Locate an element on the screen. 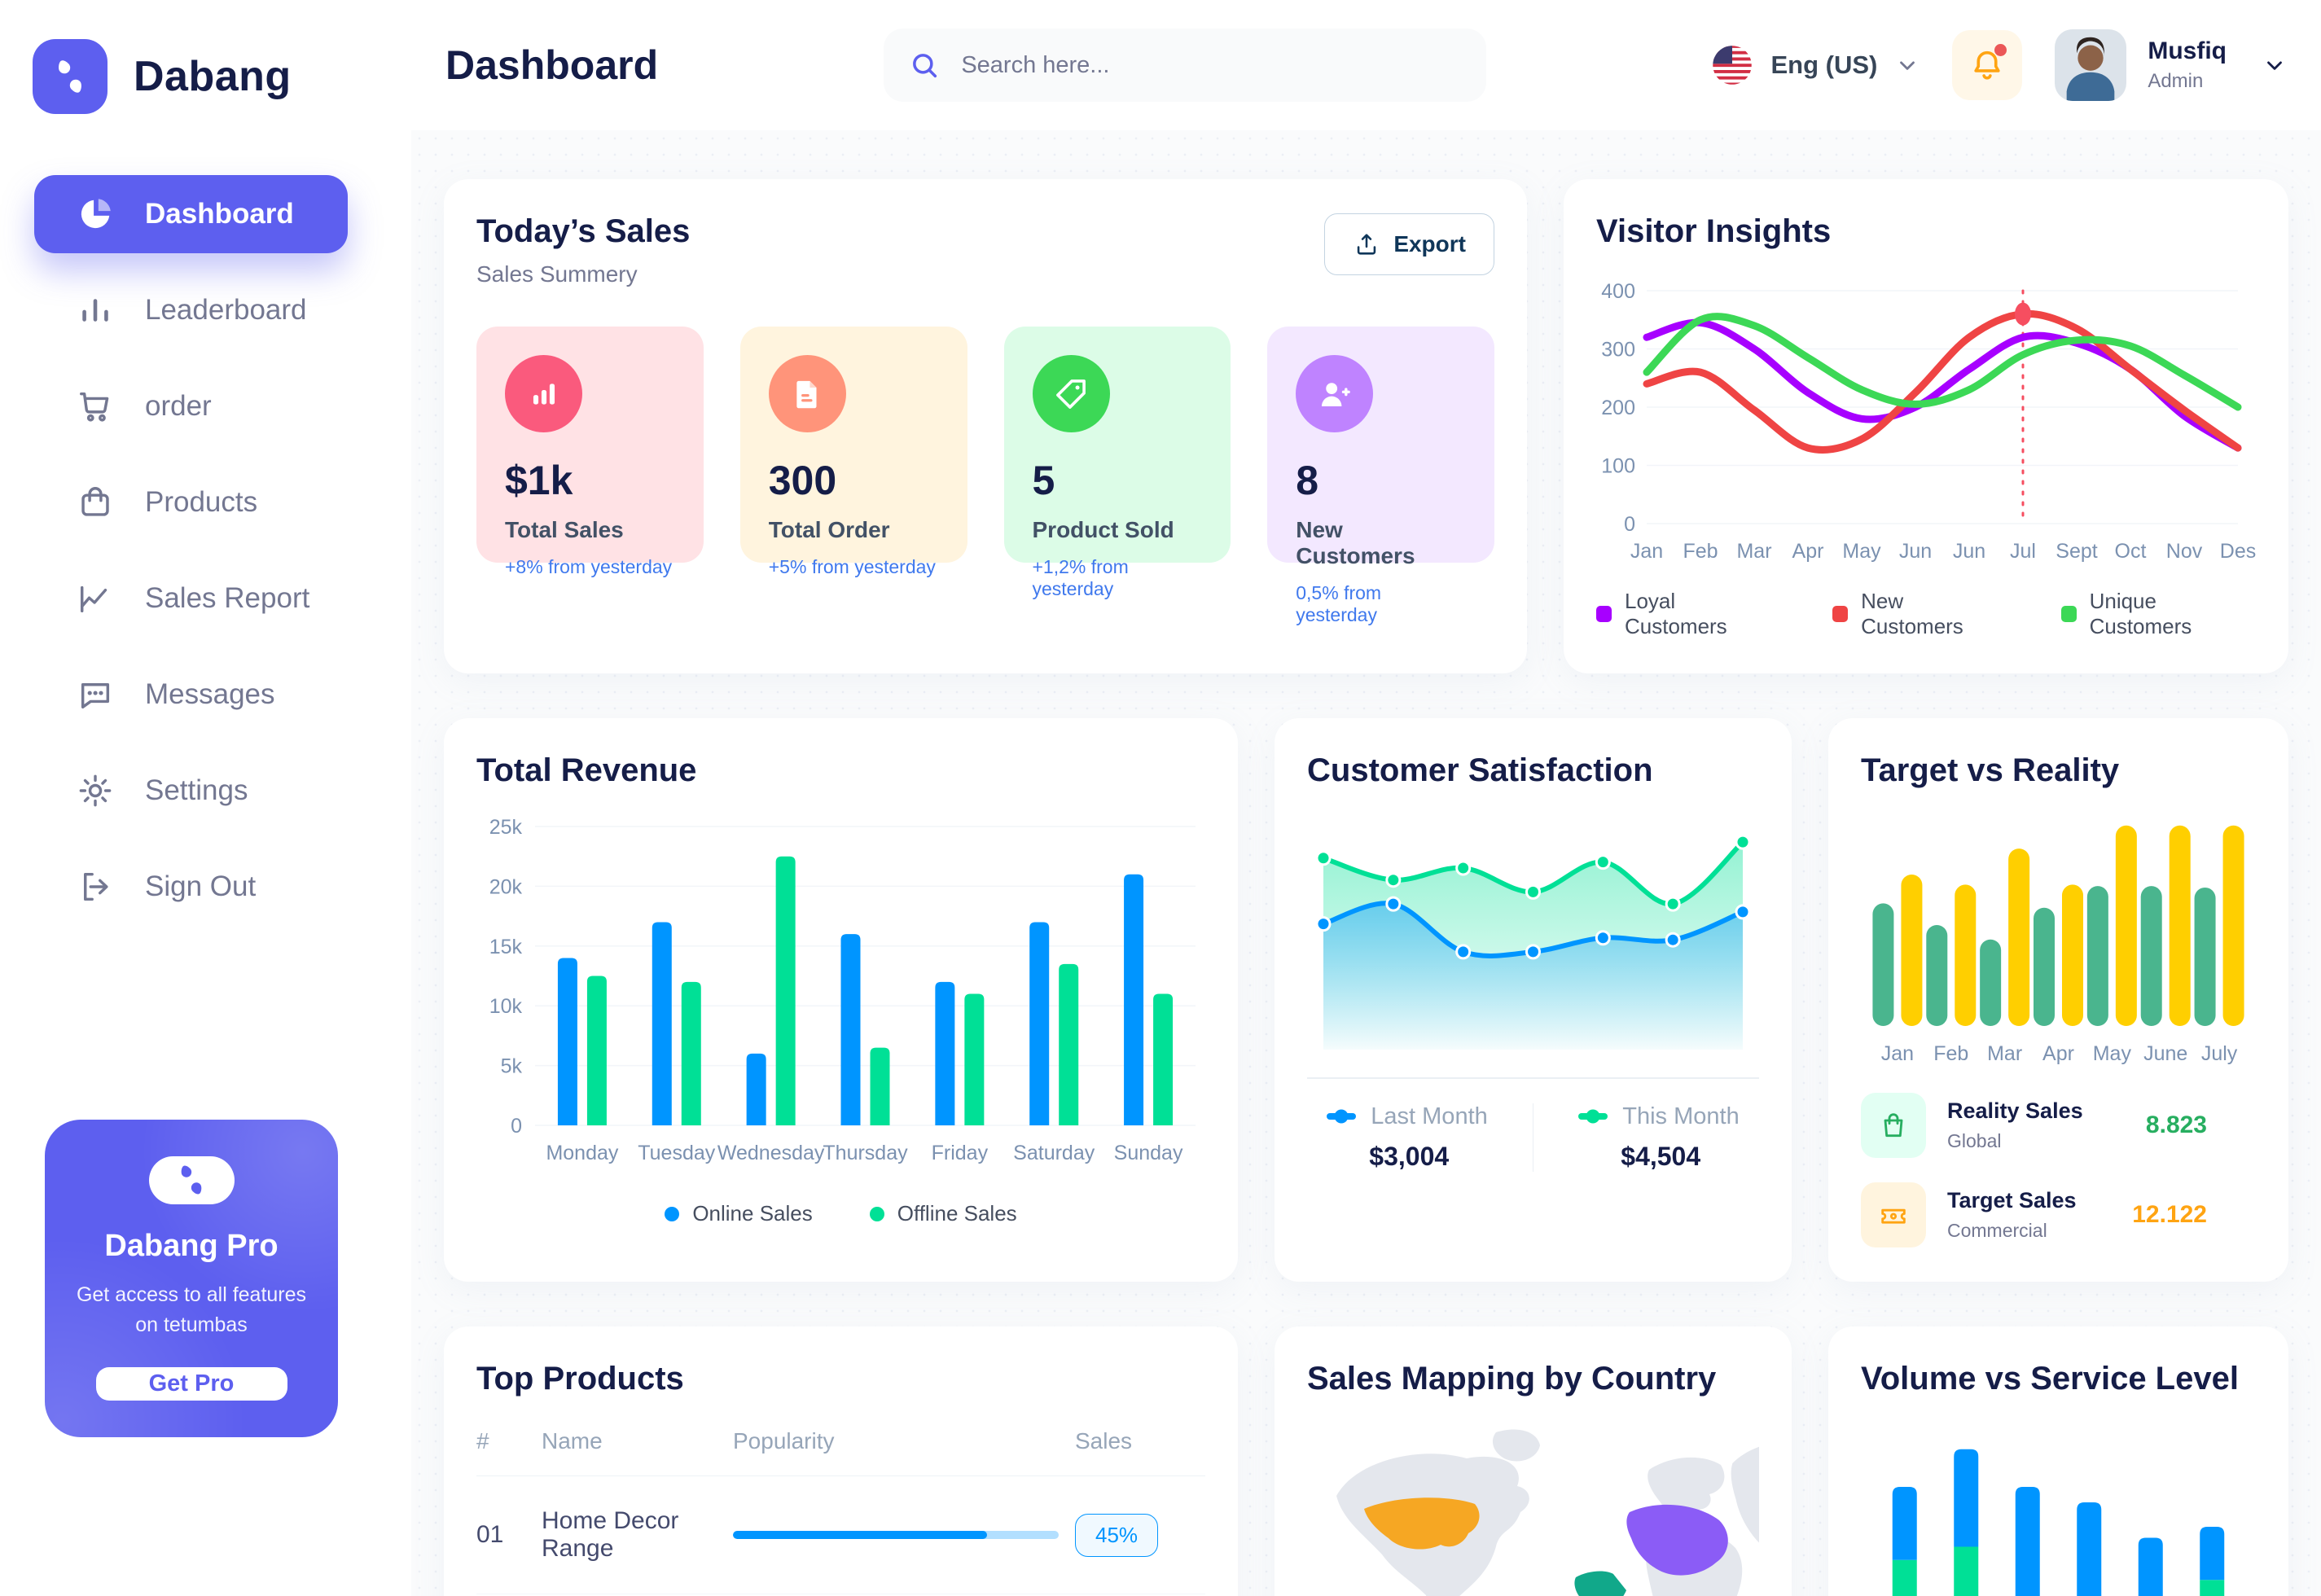 The width and height of the screenshot is (2321, 1596). stat-card-new-customers: 8 New Customers 0,5% from yesterday is located at coordinates (1380, 476).